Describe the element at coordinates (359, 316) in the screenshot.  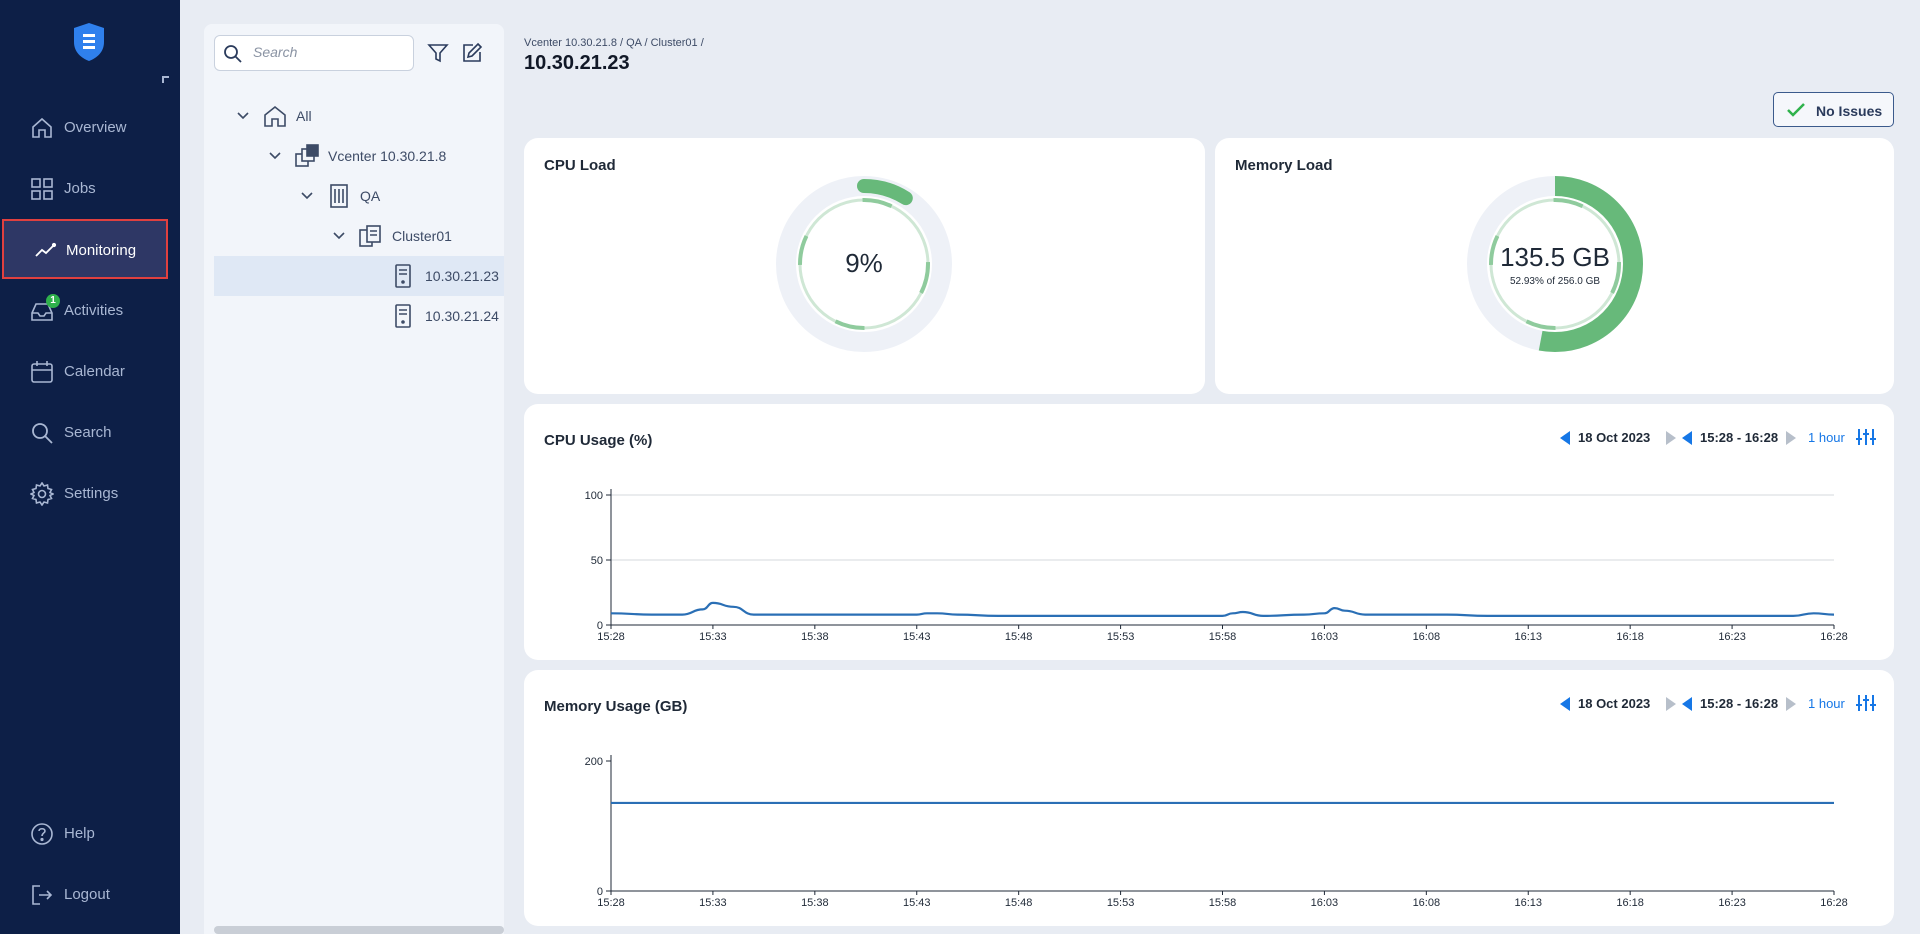
I see `tree-node-host-10-30-21-24: 10.30.21.24` at that location.